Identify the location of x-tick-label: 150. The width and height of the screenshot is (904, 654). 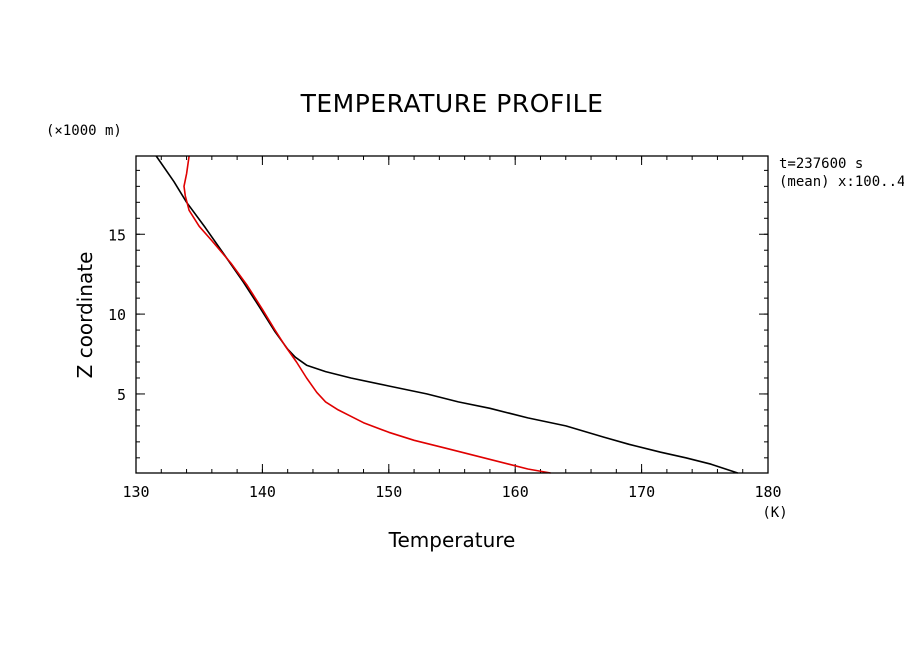
(388, 492).